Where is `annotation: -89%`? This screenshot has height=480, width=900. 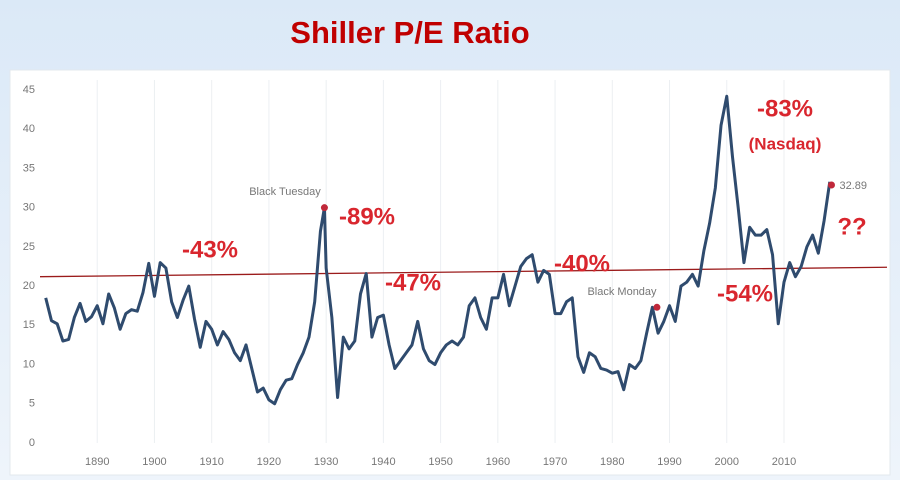 annotation: -89% is located at coordinates (367, 216).